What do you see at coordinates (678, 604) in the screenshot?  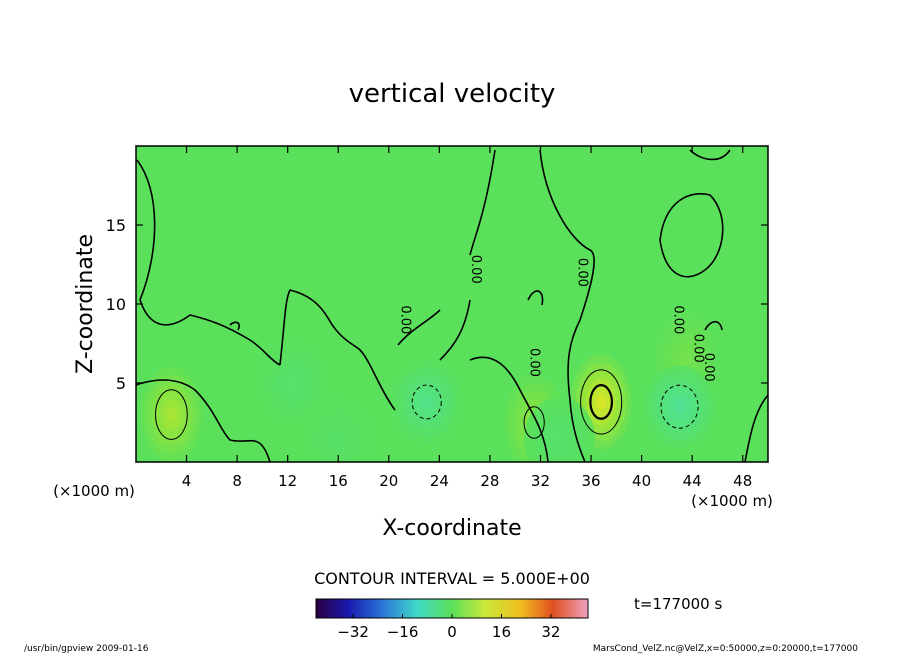 I see `time-label: t=177000 s` at bounding box center [678, 604].